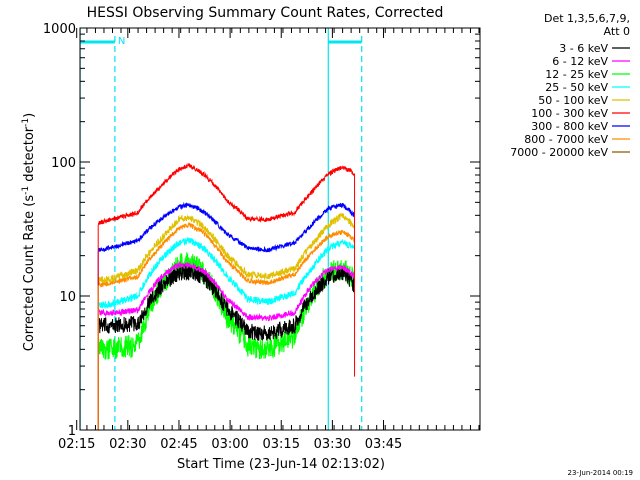  What do you see at coordinates (229, 444) in the screenshot?
I see `x-tick-label: 03:00` at bounding box center [229, 444].